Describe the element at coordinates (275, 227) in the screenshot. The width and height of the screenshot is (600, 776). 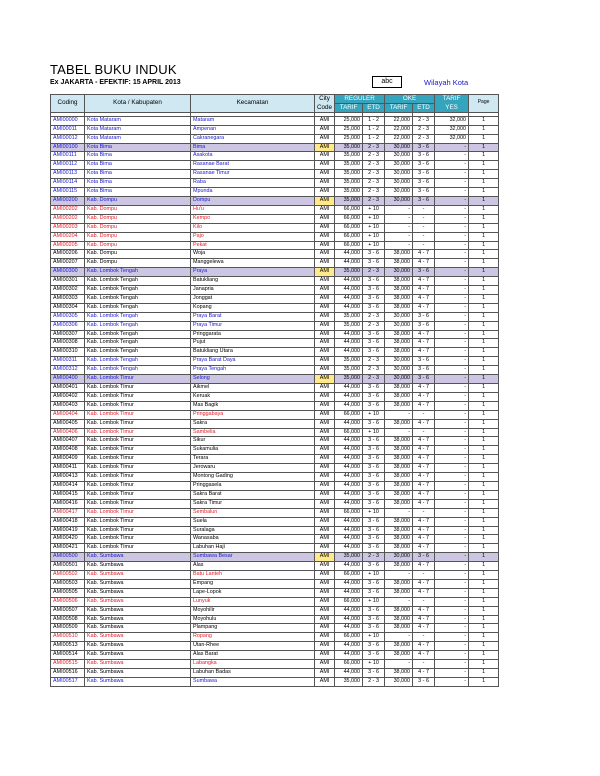
I see `table-row: AMI00203 Kab. Dompu Kilo AMI 66,000 + 10- - -1` at that location.